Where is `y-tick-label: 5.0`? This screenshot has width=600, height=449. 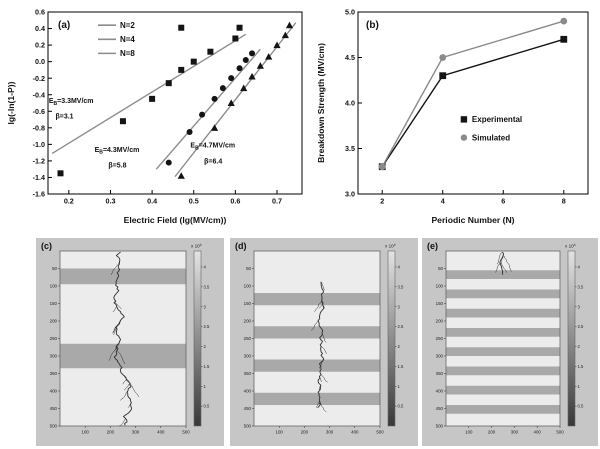
y-tick-label: 5.0 is located at coordinates (350, 12).